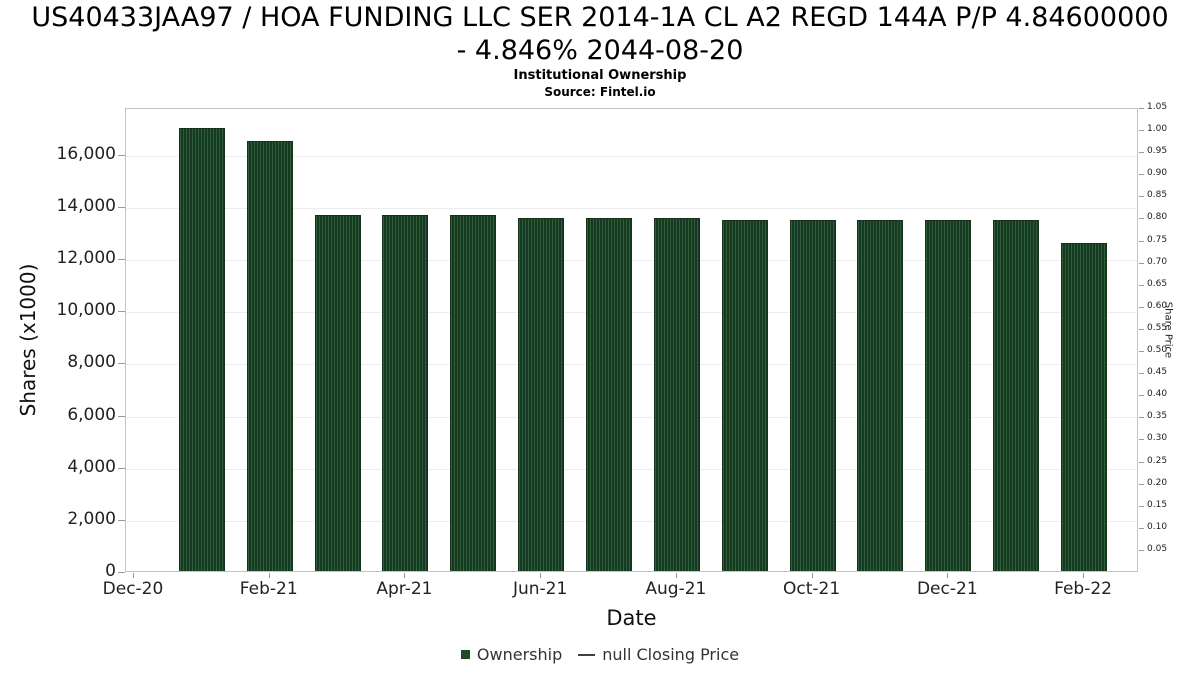 The image size is (1200, 675). Describe the element at coordinates (1157, 151) in the screenshot. I see `secondary-y-axis-tick-label: 0.95` at that location.